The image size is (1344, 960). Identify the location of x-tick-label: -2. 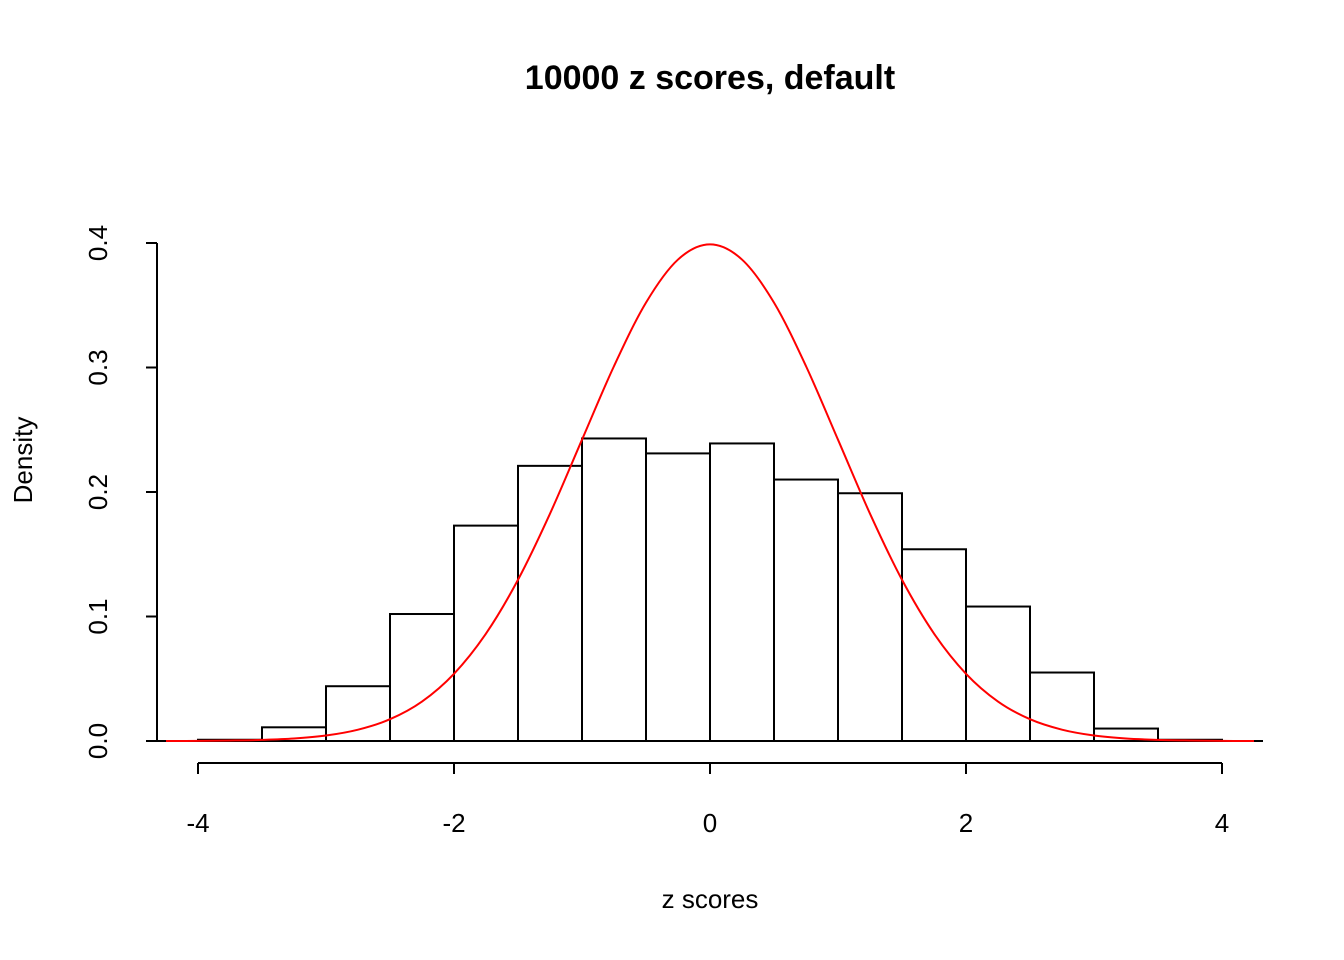
(453, 823).